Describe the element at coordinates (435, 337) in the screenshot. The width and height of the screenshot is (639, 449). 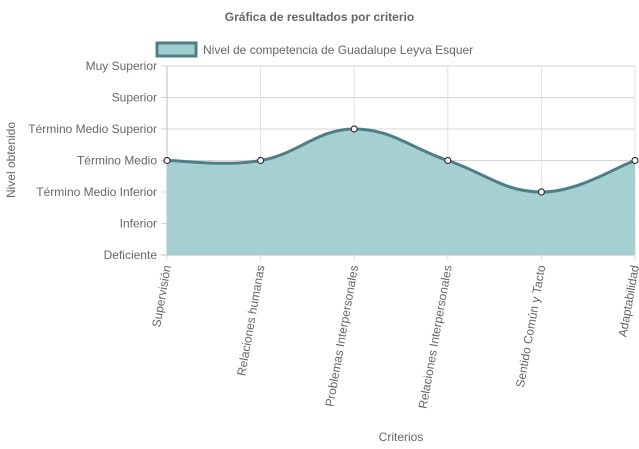
I see `x-tick-label: Relaciones Interpersonales` at that location.